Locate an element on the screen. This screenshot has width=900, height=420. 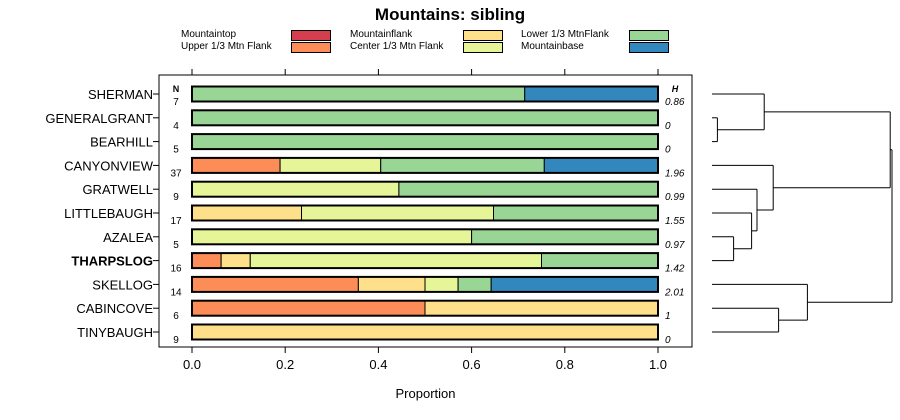
x-tick-label: 0.2 is located at coordinates (285, 364).